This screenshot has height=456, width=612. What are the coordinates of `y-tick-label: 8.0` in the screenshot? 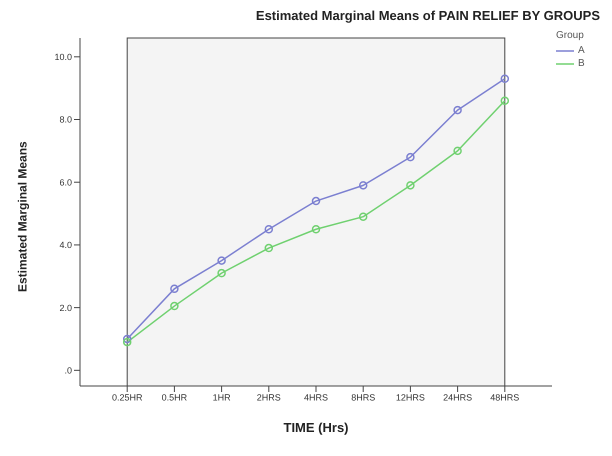 It's located at (65, 119).